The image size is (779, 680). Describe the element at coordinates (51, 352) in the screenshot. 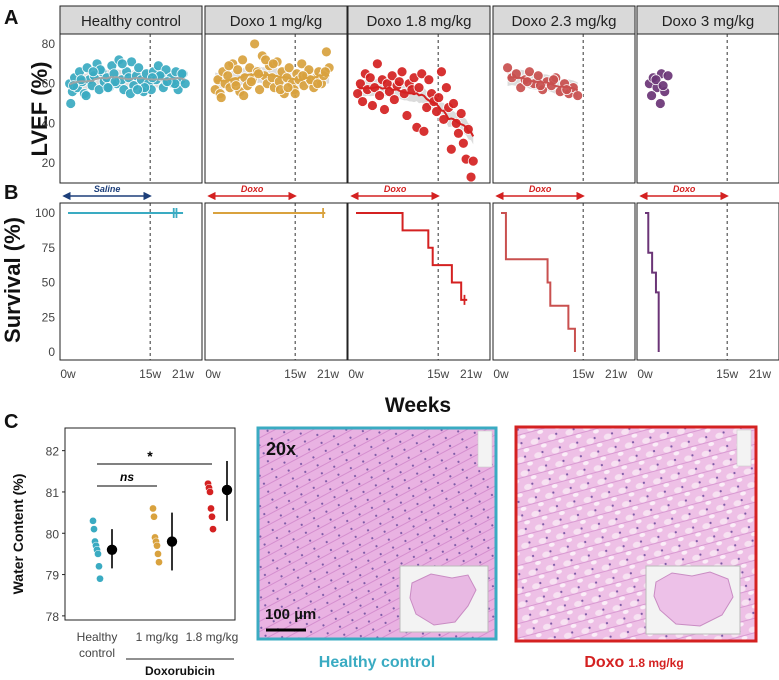

I see `survival-ytick: 0` at that location.